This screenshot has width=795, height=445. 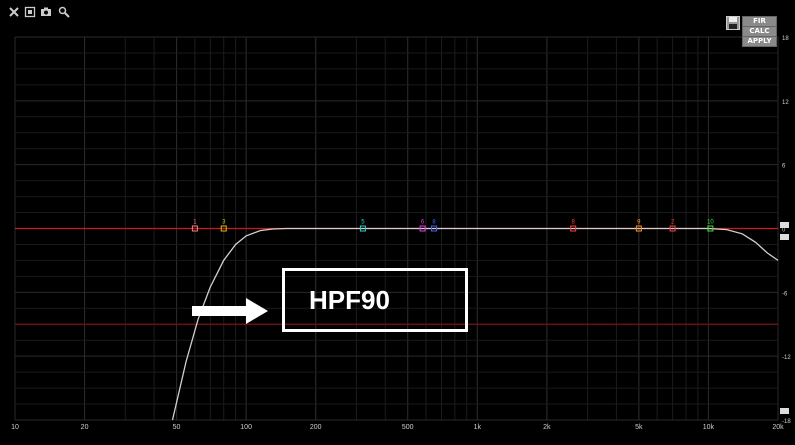 What do you see at coordinates (785, 294) in the screenshot?
I see `y-tick-label: -6` at bounding box center [785, 294].